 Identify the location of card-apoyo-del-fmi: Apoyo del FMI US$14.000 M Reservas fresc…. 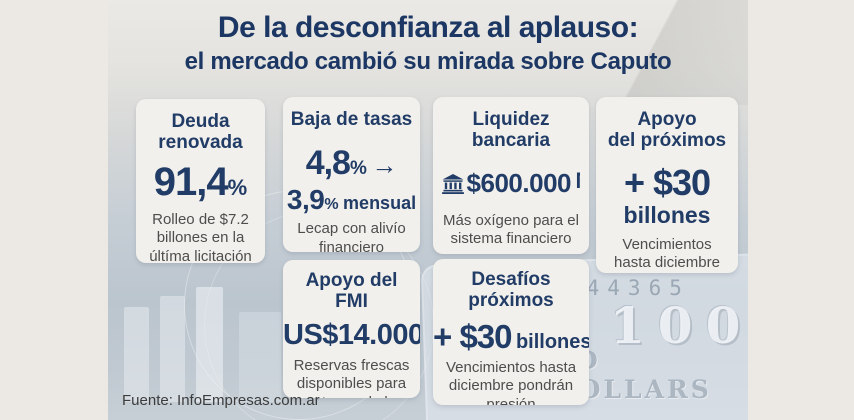
(351, 329).